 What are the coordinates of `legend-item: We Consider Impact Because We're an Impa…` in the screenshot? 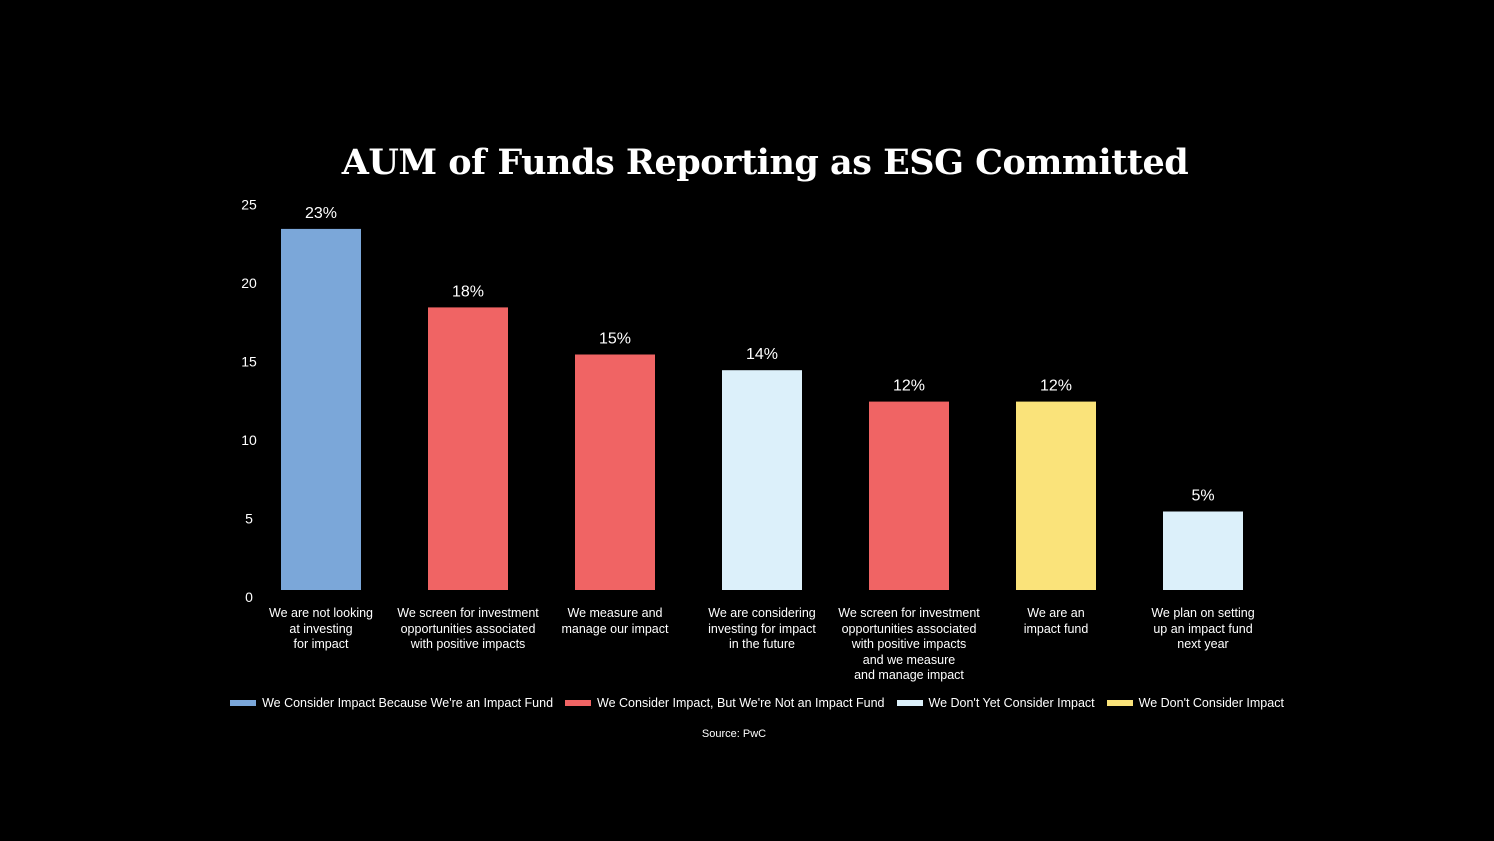 It's located at (391, 703).